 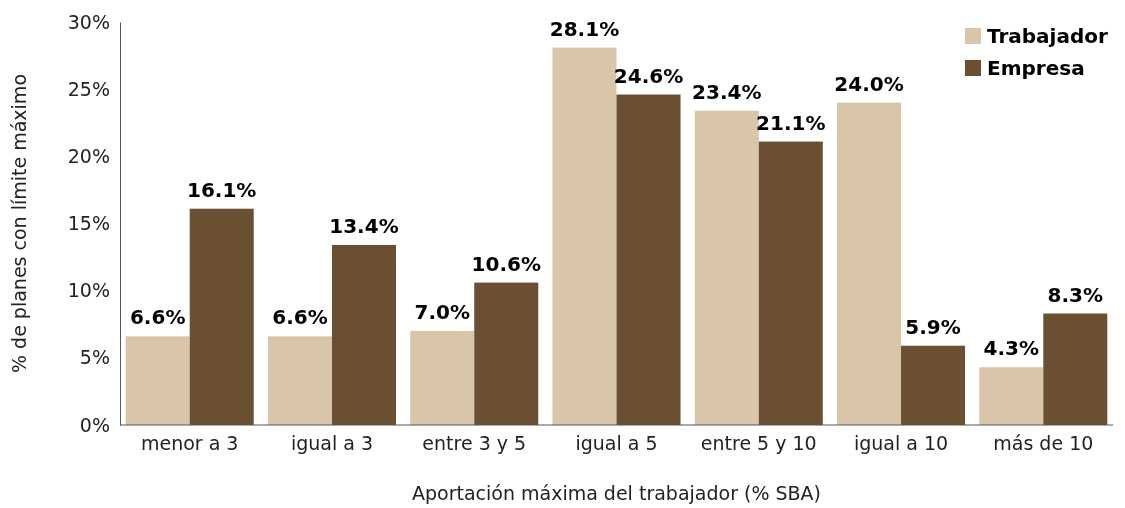 What do you see at coordinates (1036, 68) in the screenshot?
I see `legend-label: Empresa` at bounding box center [1036, 68].